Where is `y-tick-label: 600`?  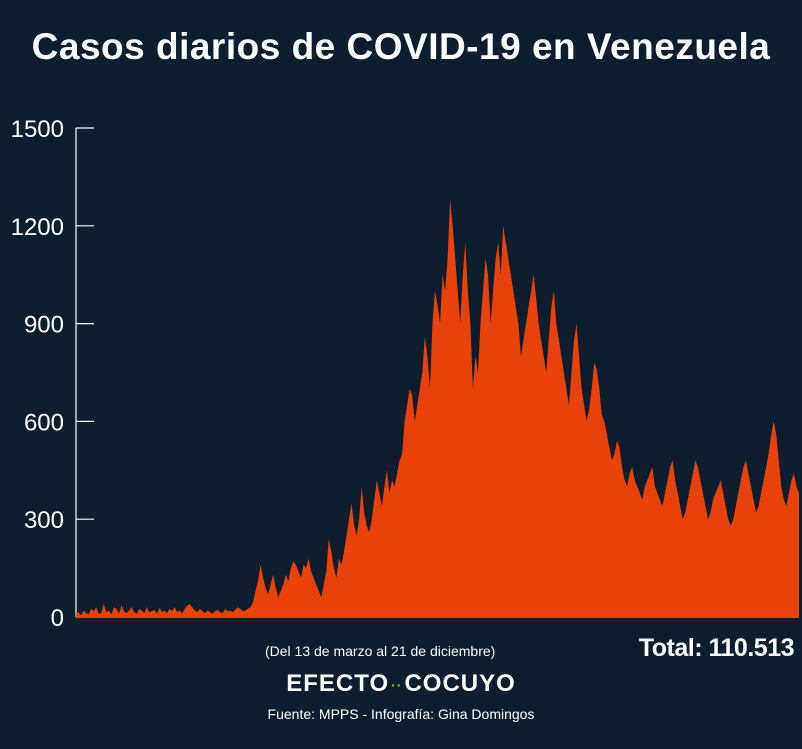 y-tick-label: 600 is located at coordinates (44, 422).